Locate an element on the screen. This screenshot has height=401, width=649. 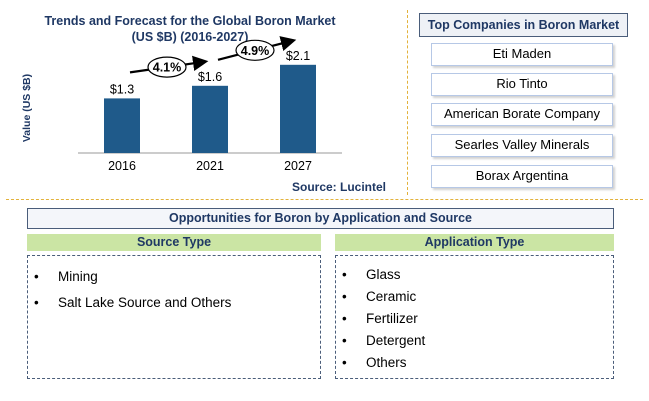
chart-source: Source: Lucintel is located at coordinates (339, 187).